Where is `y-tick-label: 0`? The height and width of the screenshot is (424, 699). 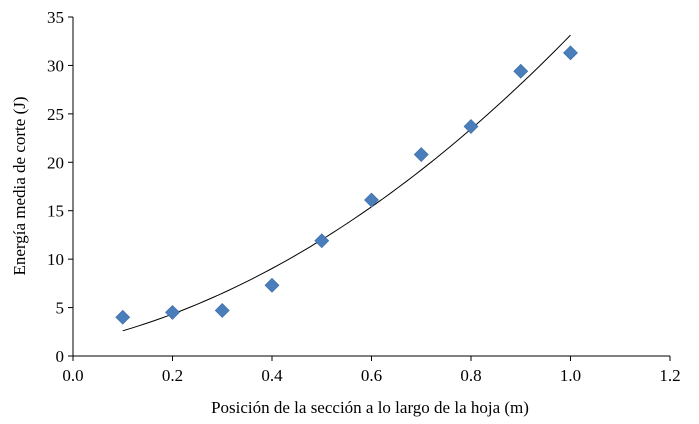
y-tick-label: 0 is located at coordinates (60, 356).